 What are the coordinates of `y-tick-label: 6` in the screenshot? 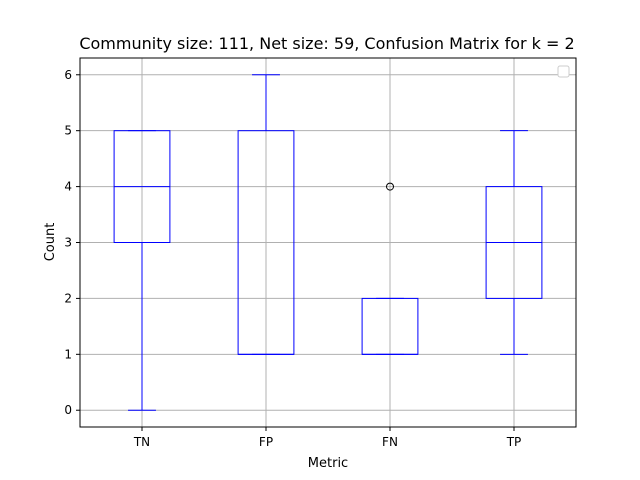 It's located at (68, 75).